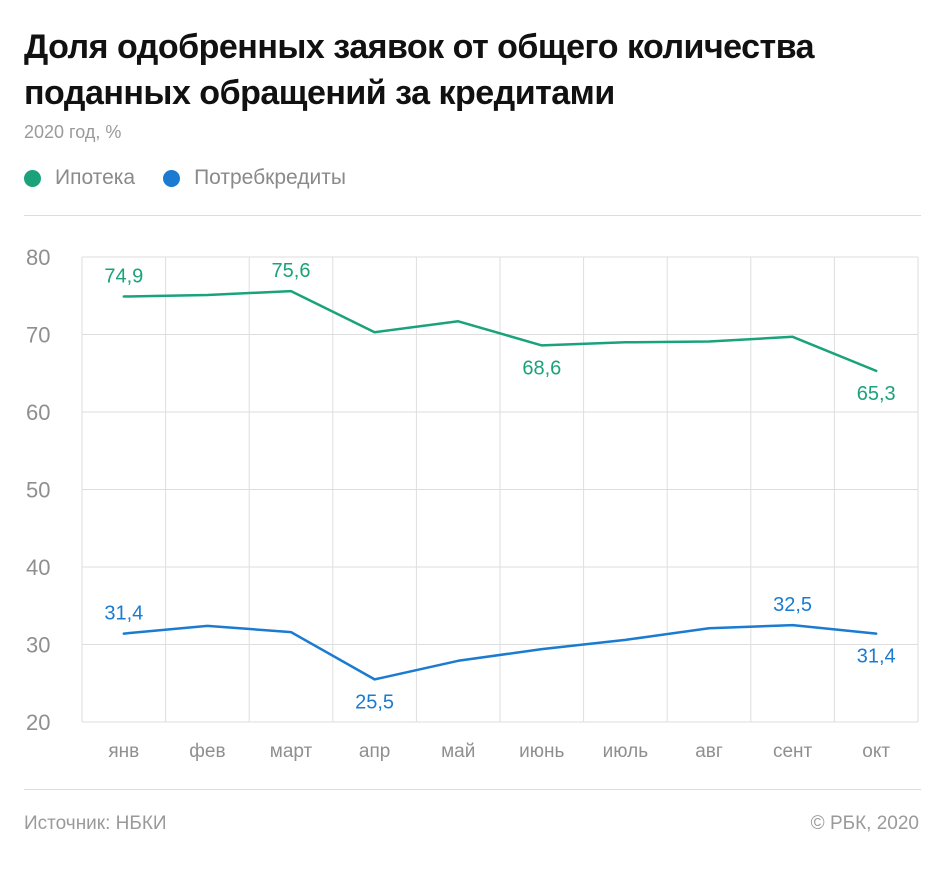 The width and height of the screenshot is (945, 871). Describe the element at coordinates (123, 751) in the screenshot. I see `x-tick-label: янв` at that location.